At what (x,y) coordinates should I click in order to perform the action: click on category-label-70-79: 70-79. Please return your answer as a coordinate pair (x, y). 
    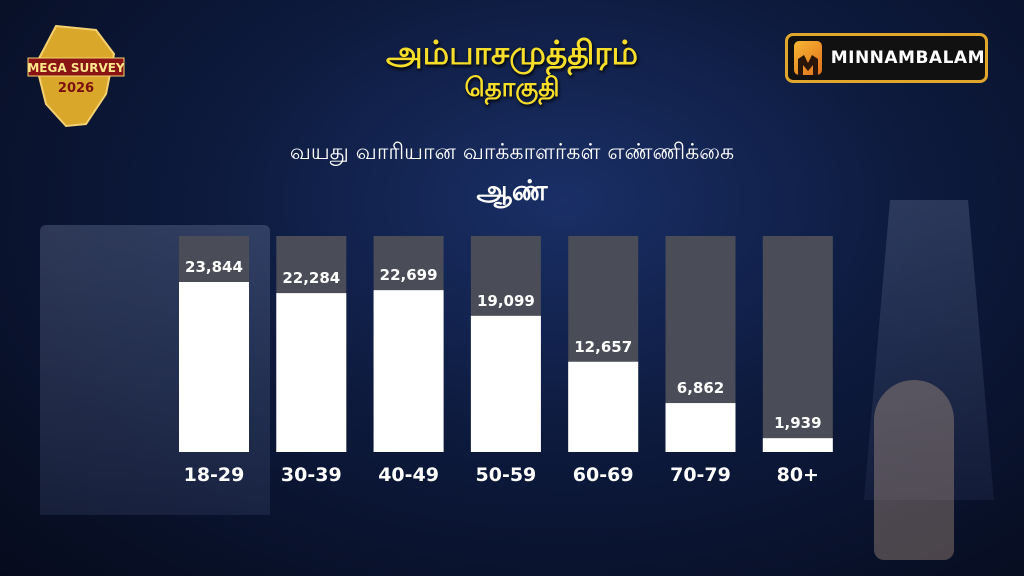
    Looking at the image, I should click on (700, 475).